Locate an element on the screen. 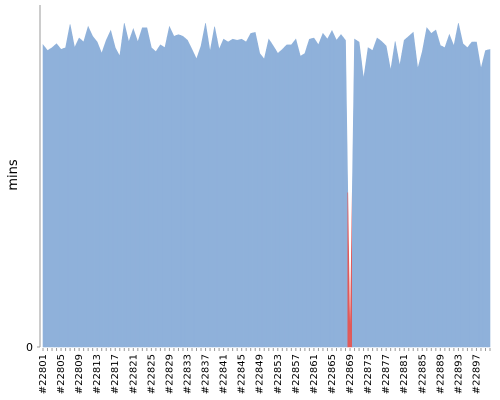 This screenshot has width=500, height=400. x-tick-label: #22813 is located at coordinates (97, 374).